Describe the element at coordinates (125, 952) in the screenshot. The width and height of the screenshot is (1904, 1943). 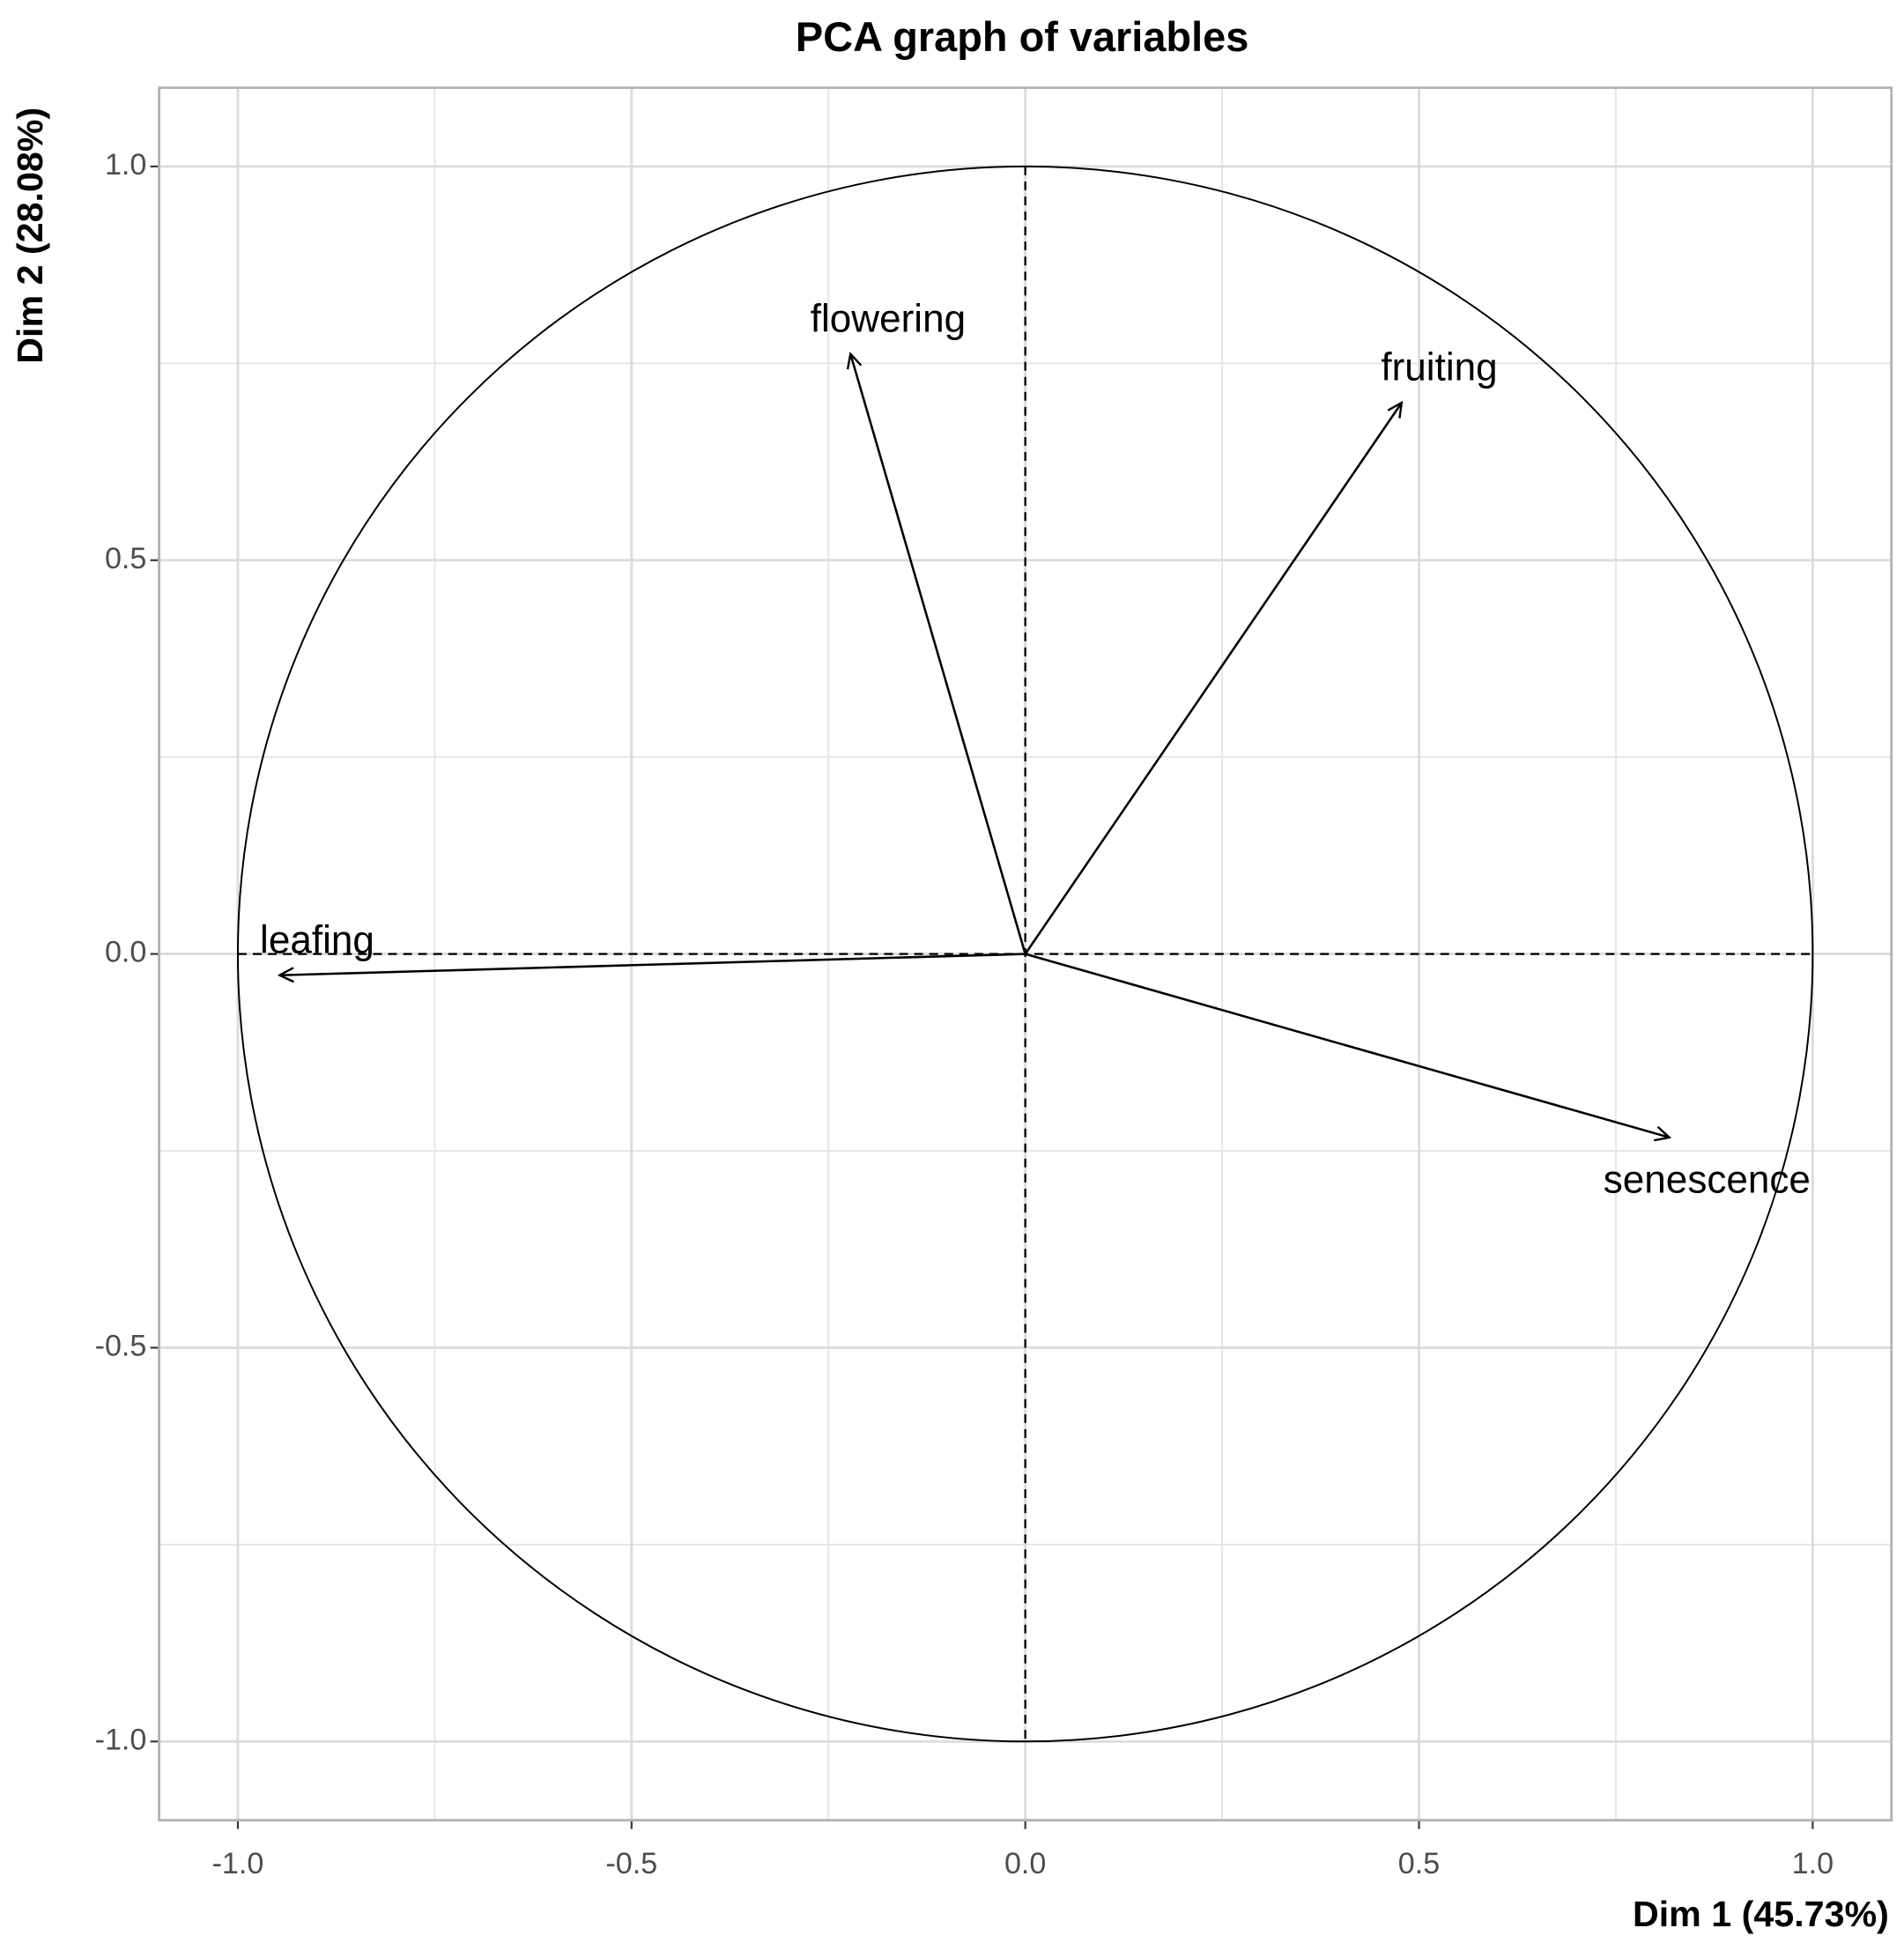
I see `y-tick-label: 0.0` at that location.